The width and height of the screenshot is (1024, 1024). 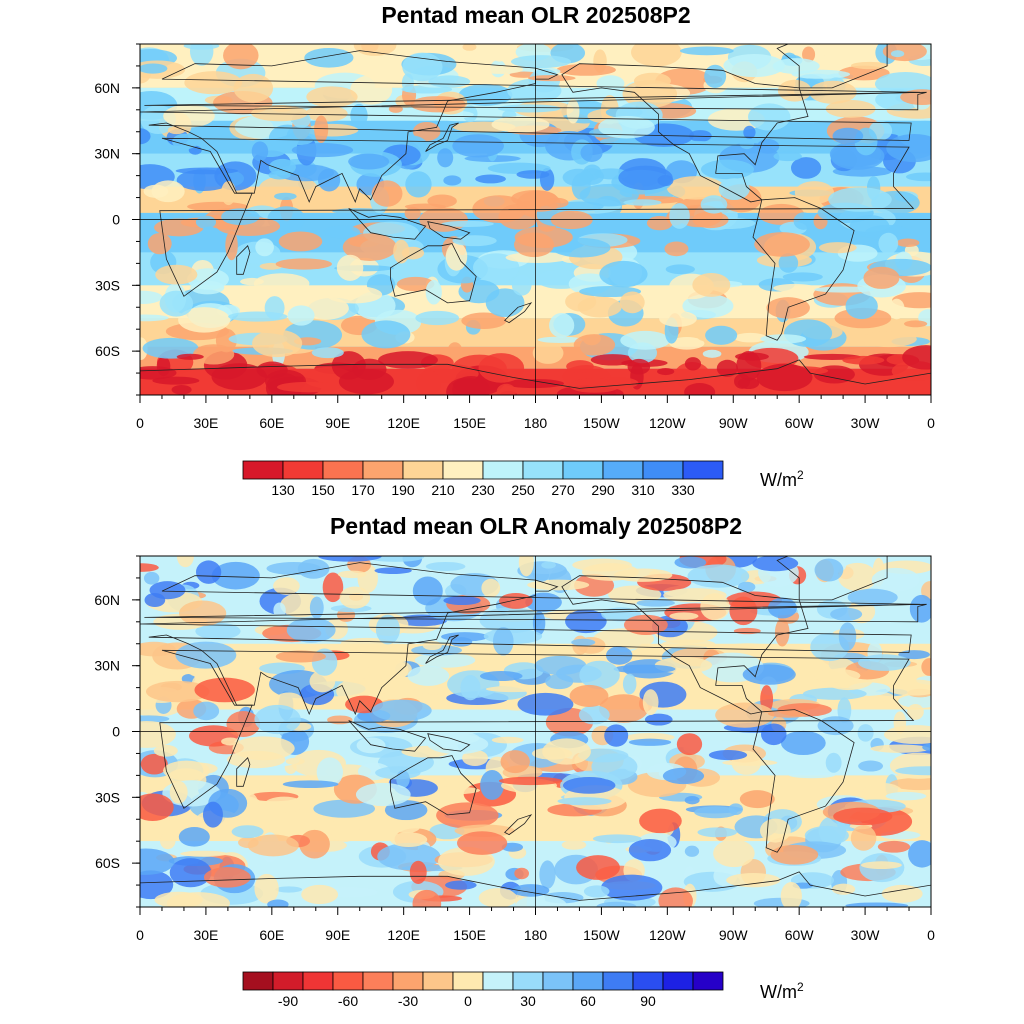 What do you see at coordinates (683, 490) in the screenshot?
I see `colorbar-label: 330` at bounding box center [683, 490].